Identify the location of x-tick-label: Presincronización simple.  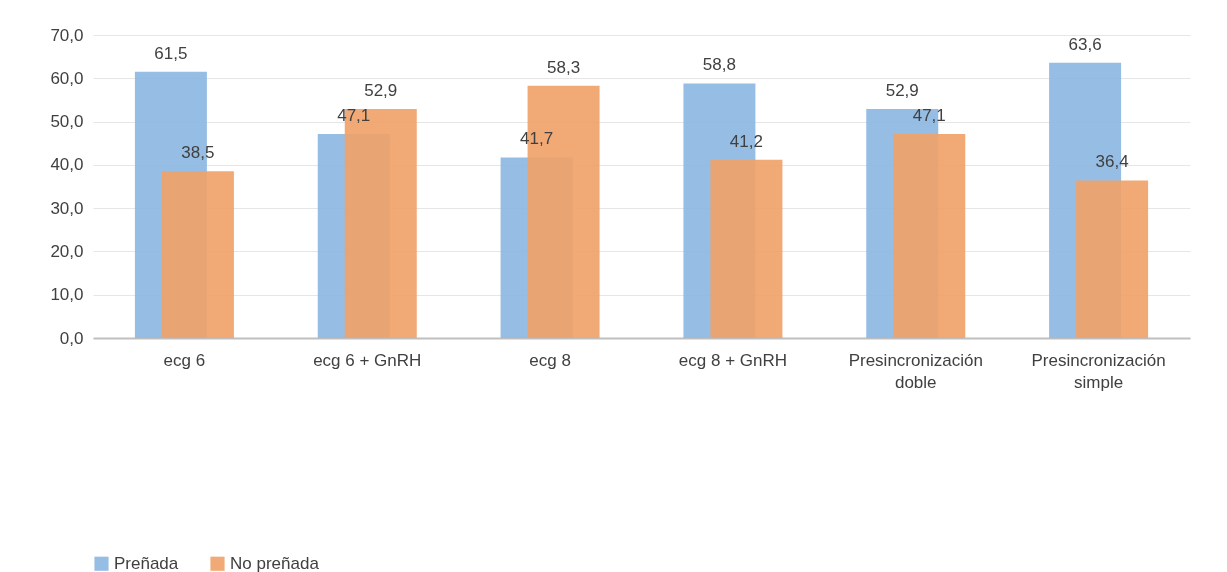
(1098, 371).